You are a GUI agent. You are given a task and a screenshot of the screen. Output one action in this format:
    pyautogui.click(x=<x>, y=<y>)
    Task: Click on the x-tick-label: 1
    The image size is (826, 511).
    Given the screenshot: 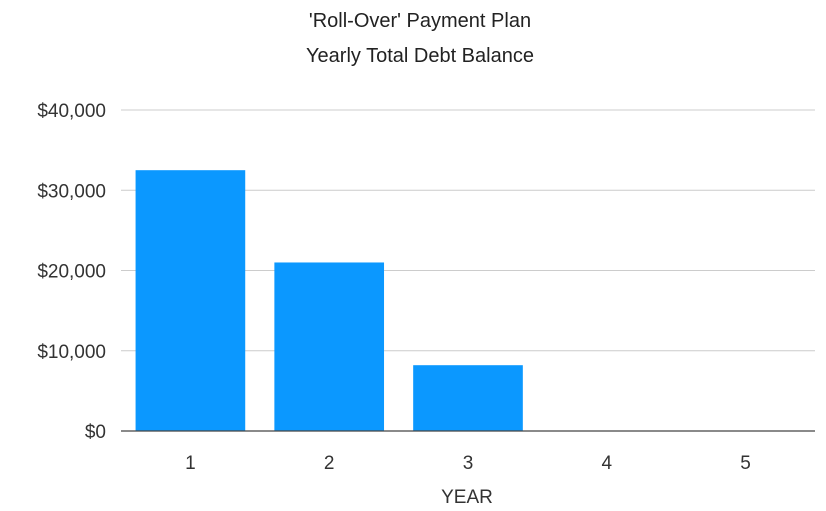 What is the action you would take?
    pyautogui.click(x=190, y=463)
    